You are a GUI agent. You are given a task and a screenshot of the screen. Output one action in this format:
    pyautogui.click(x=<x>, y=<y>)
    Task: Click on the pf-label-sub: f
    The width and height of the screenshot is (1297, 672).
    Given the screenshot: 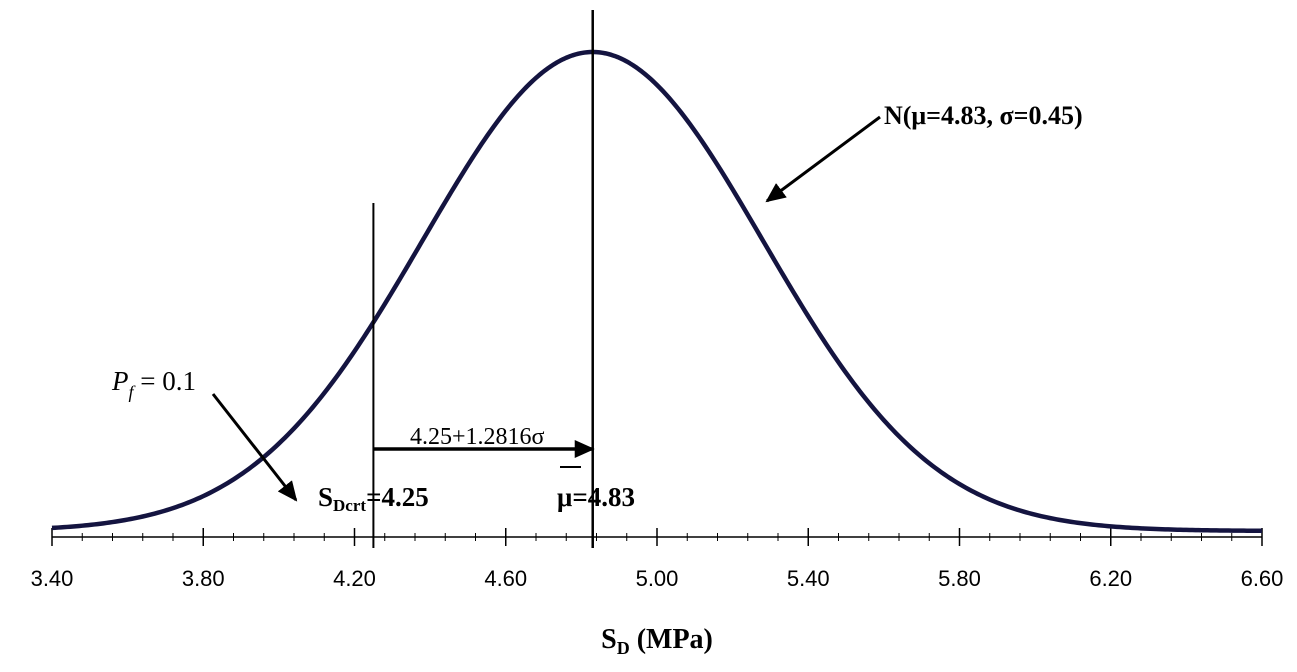 What is the action you would take?
    pyautogui.click(x=133, y=392)
    